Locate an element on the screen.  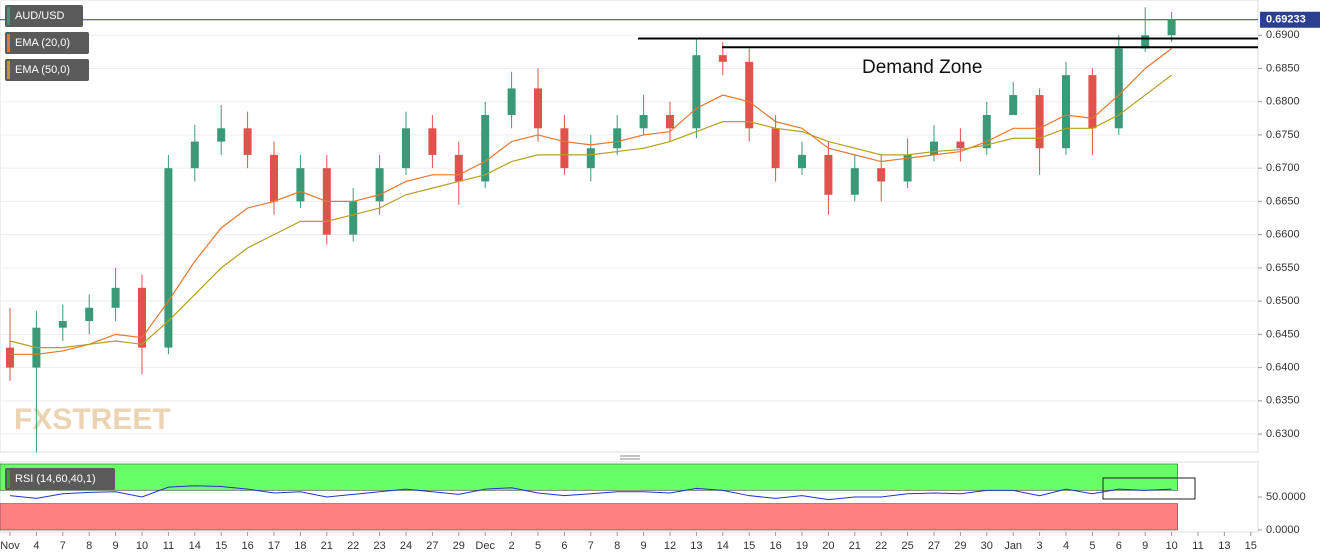
x-tick-label: 13 is located at coordinates (696, 546).